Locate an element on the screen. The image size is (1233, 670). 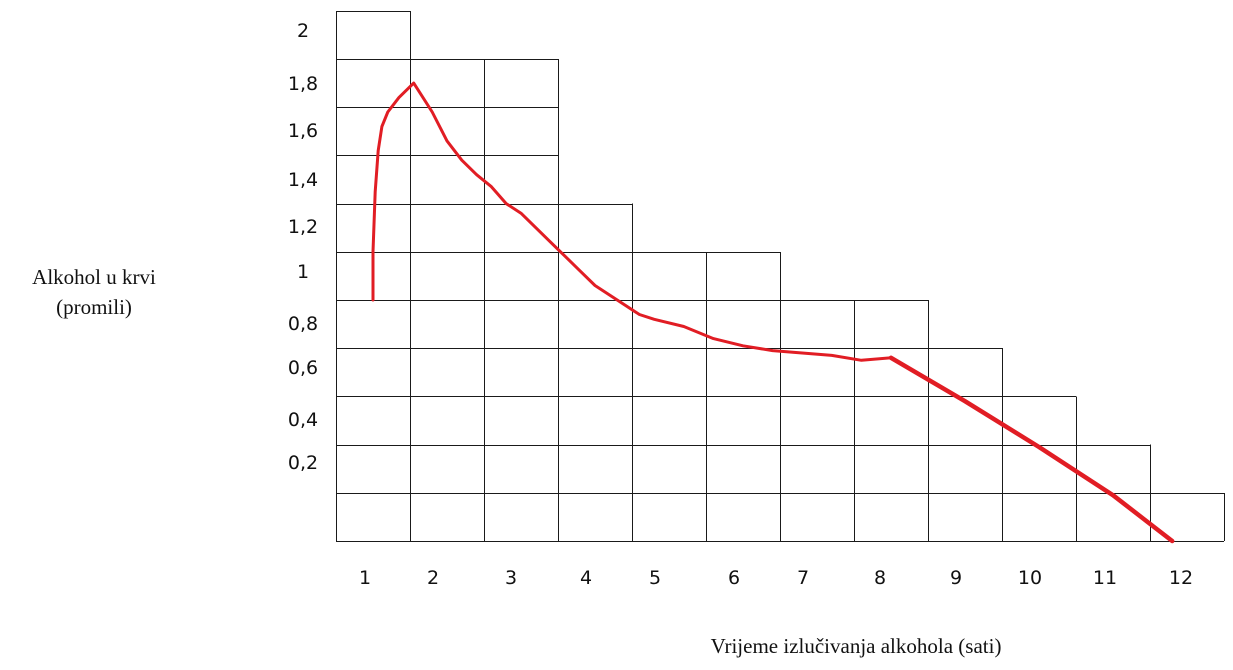
x-axis-label: Vrijeme izlučivanja alkohola (sati) is located at coordinates (856, 646).